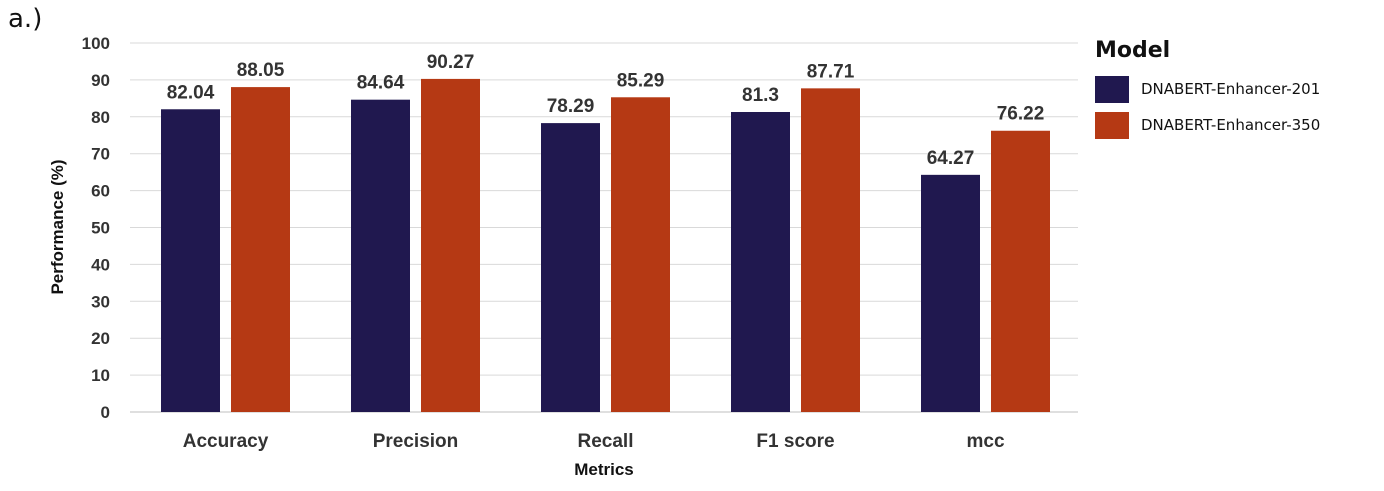 The height and width of the screenshot is (491, 1384). Describe the element at coordinates (105, 412) in the screenshot. I see `y-tick-label: 0` at that location.